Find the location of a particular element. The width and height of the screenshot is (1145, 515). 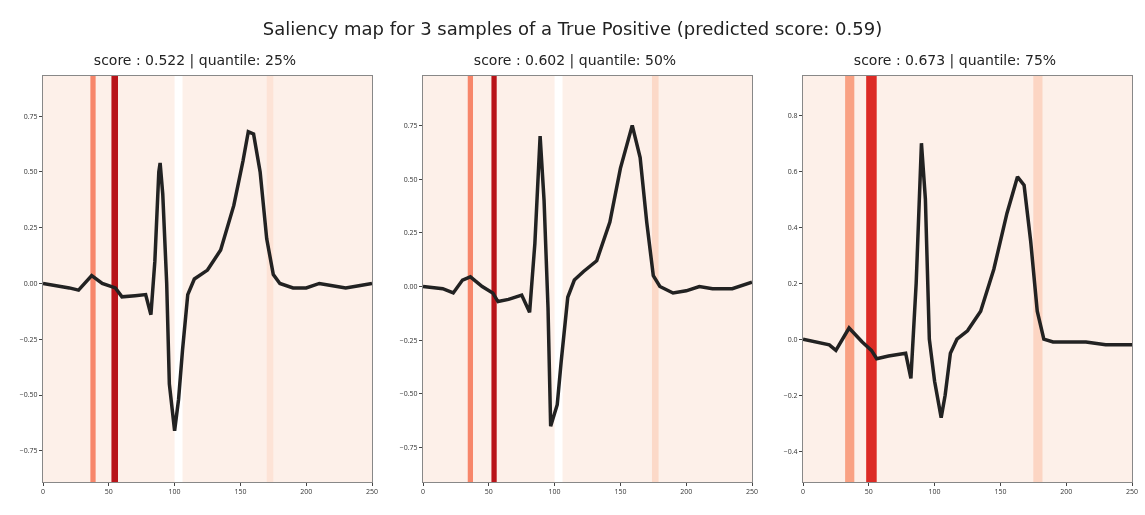

chart-title: score : 0.673 | quantile: 75% is located at coordinates (955, 60).